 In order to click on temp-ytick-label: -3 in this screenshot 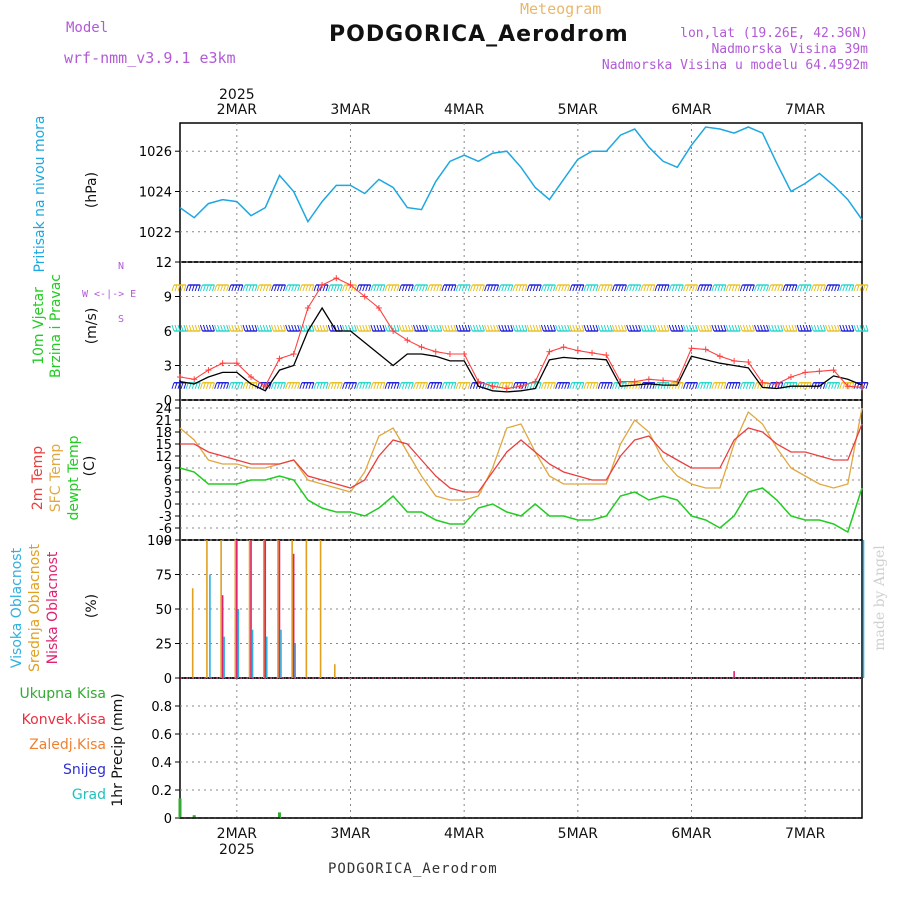, I will do `click(165, 517)`.